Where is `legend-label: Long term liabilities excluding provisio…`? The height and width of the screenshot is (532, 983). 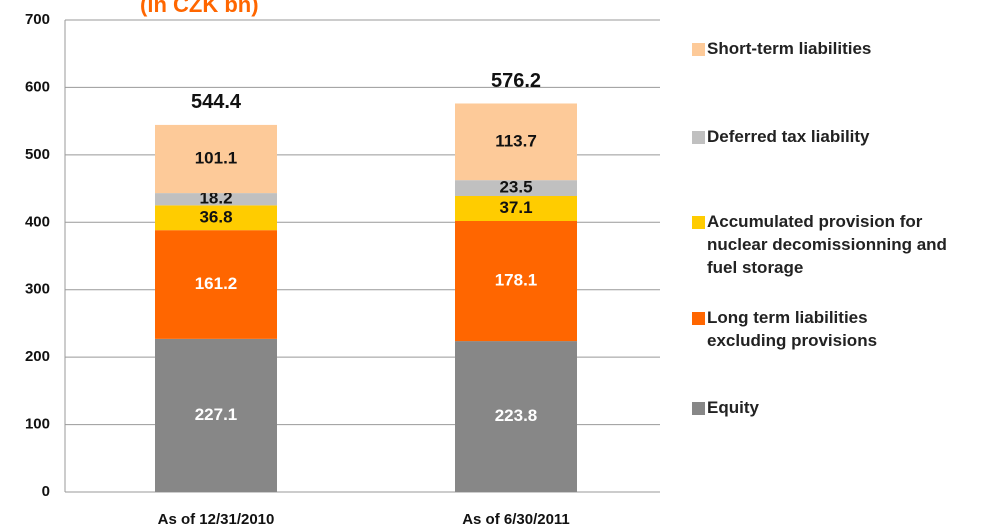 legend-label: Long term liabilities excluding provisio… is located at coordinates (792, 329).